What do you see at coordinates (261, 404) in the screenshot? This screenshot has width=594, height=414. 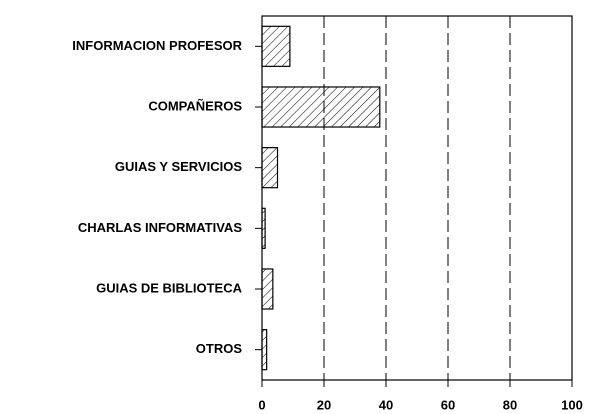 I see `x-tick-label: 0` at bounding box center [261, 404].